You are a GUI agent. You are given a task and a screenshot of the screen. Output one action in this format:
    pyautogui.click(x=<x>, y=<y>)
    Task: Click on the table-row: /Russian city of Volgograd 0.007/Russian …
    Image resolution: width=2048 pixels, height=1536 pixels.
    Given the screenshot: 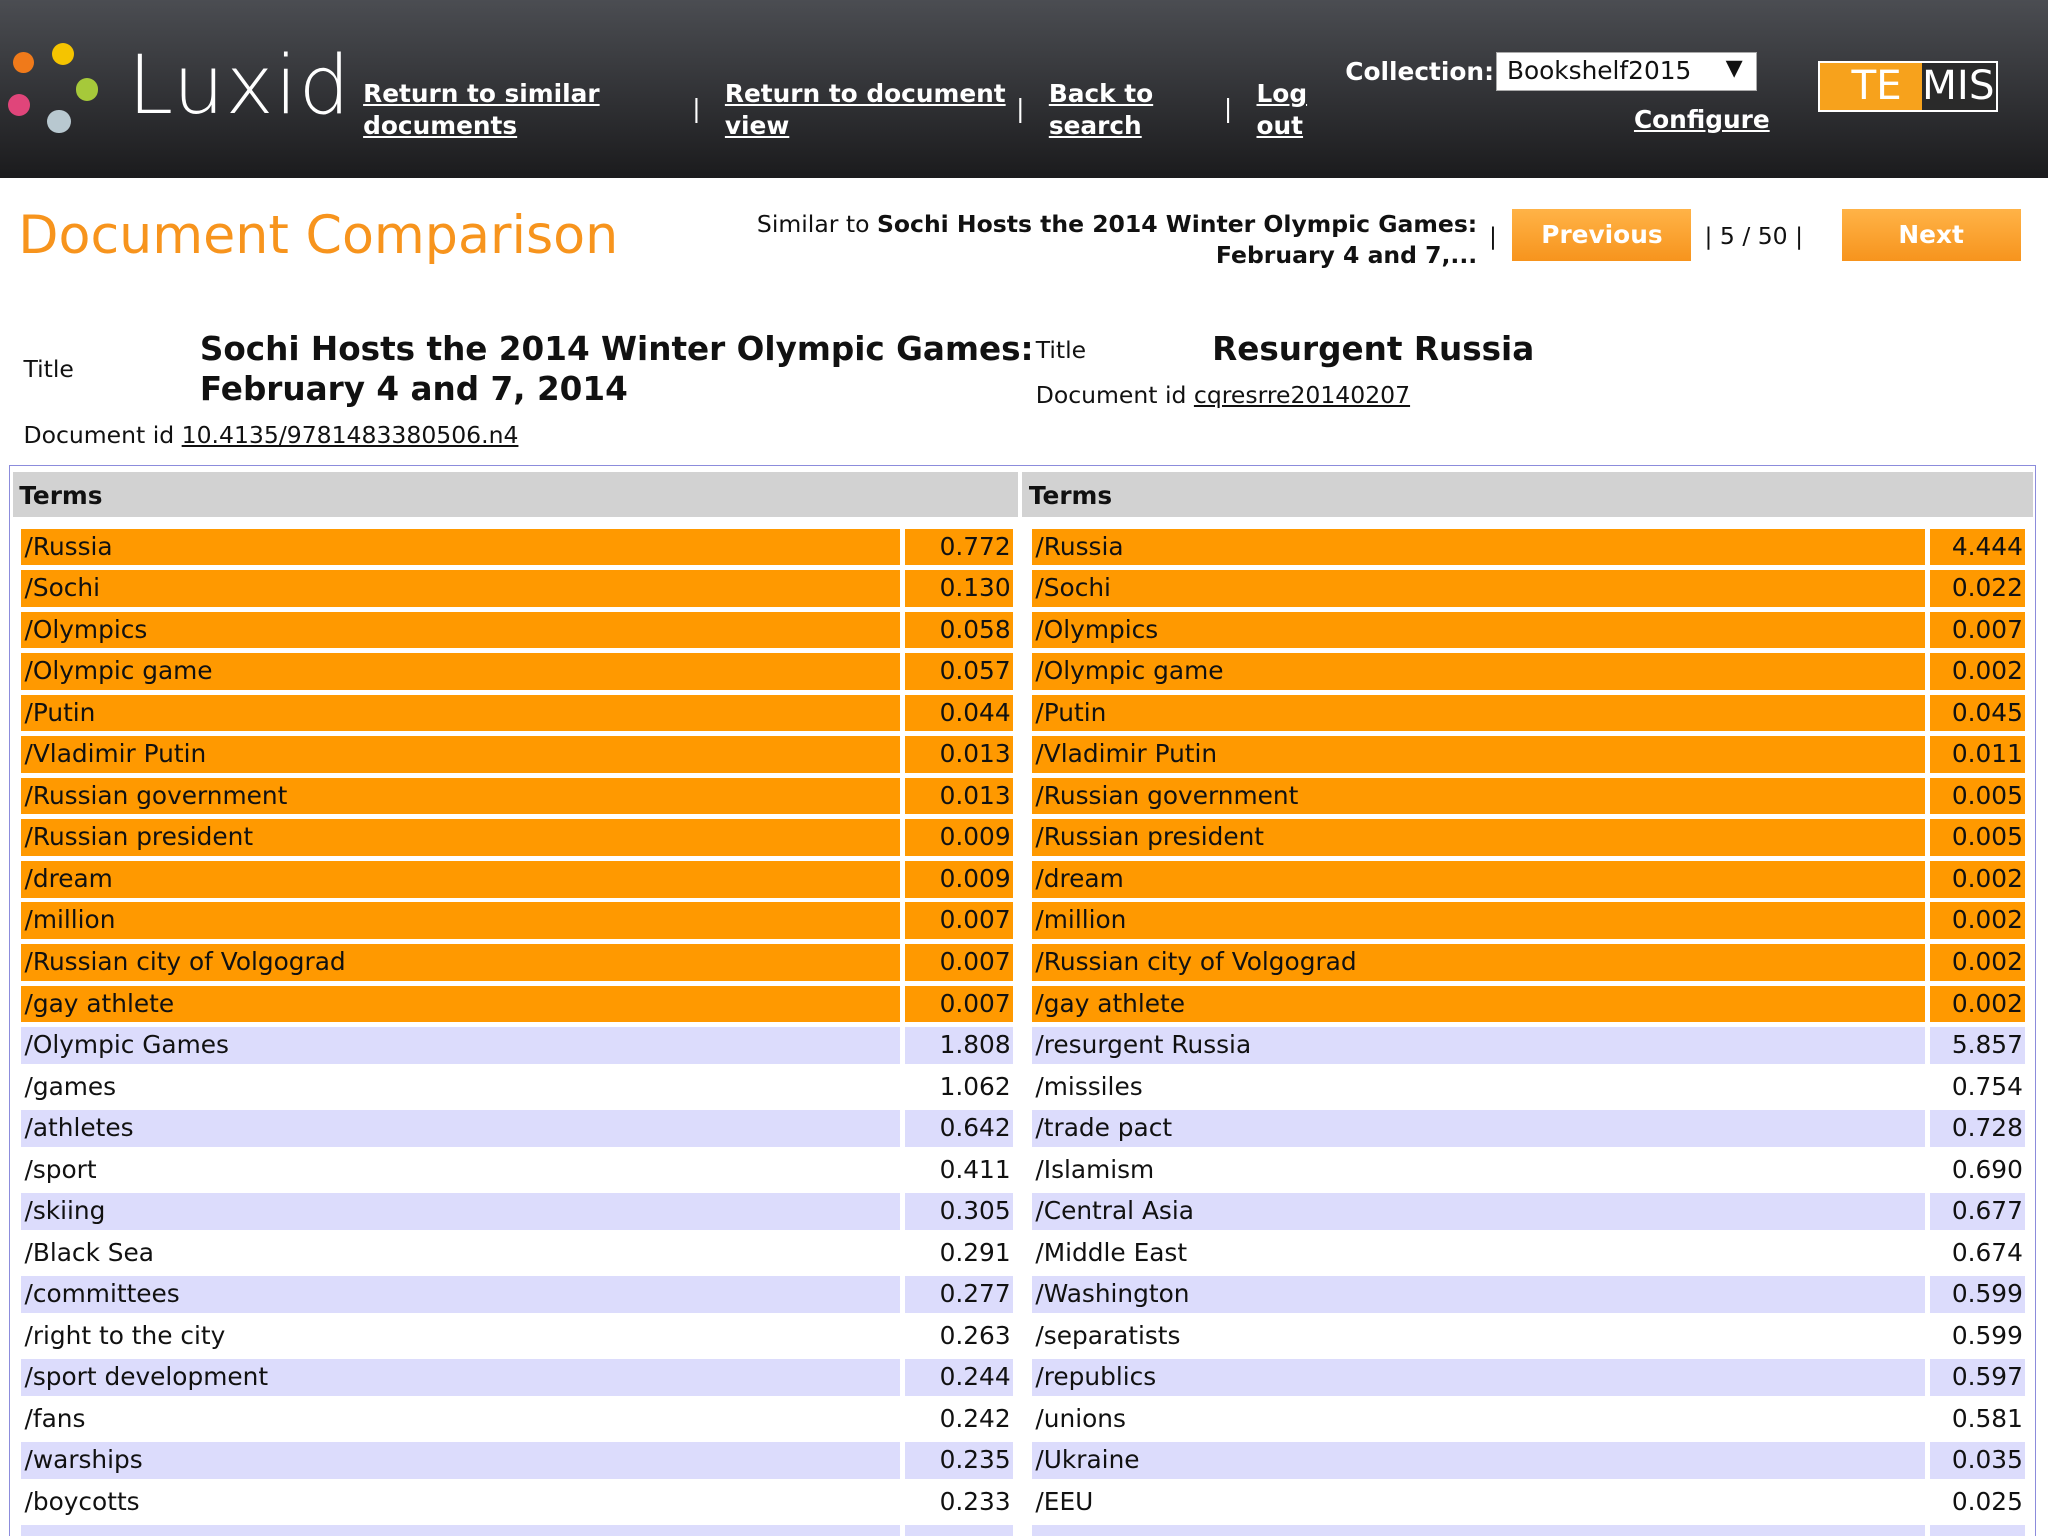 What is the action you would take?
    pyautogui.click(x=1022, y=962)
    